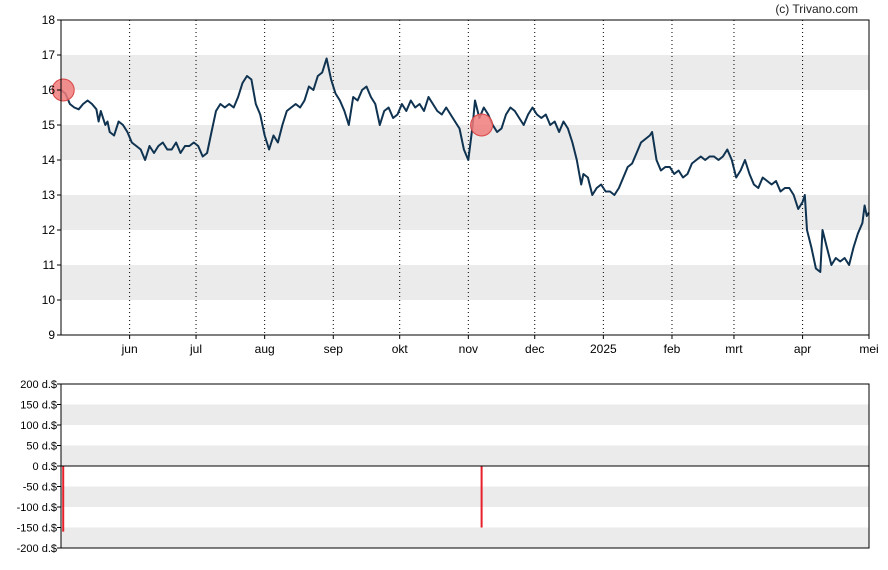 The image size is (888, 570). What do you see at coordinates (38, 426) in the screenshot?
I see `volume-y-tick-label: 100 d.$` at bounding box center [38, 426].